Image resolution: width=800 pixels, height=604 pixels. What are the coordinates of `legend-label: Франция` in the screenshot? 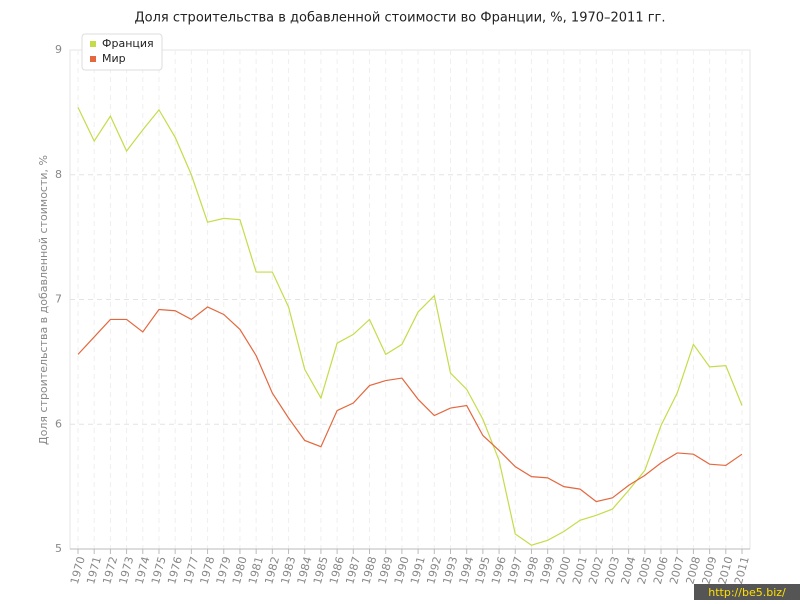 It's located at (128, 43).